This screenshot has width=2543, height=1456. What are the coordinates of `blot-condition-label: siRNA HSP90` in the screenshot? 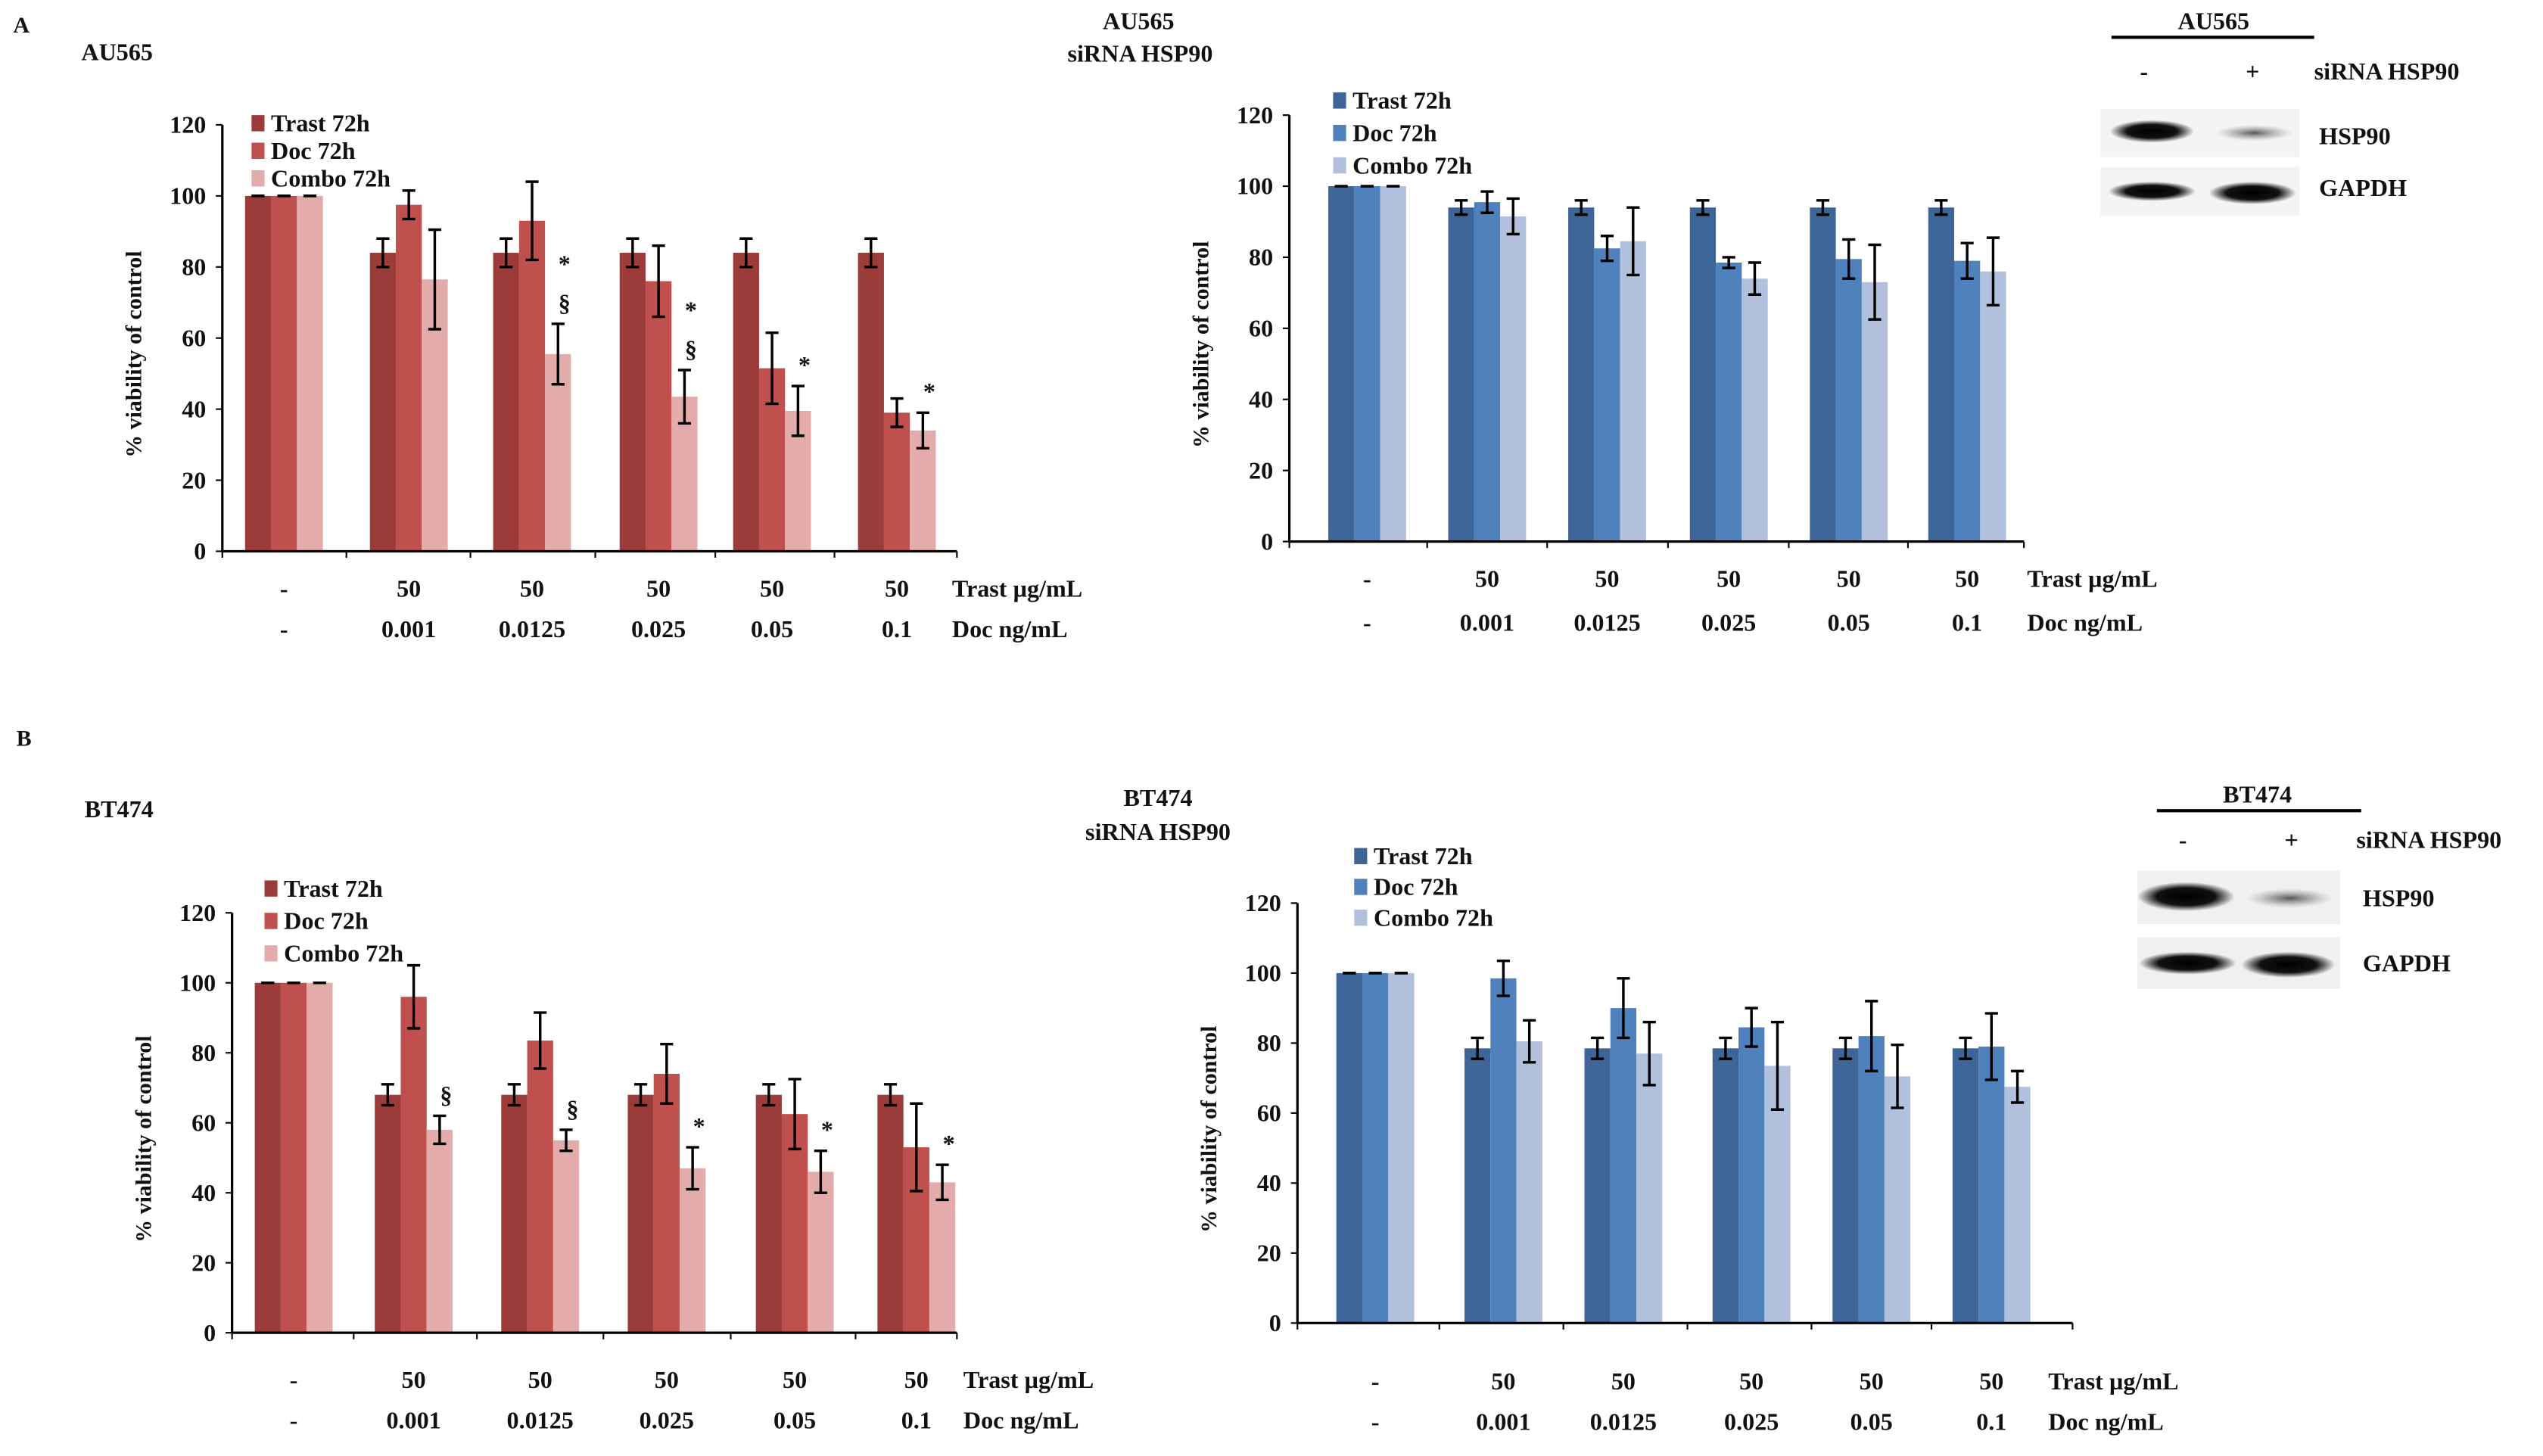 It's located at (2428, 840).